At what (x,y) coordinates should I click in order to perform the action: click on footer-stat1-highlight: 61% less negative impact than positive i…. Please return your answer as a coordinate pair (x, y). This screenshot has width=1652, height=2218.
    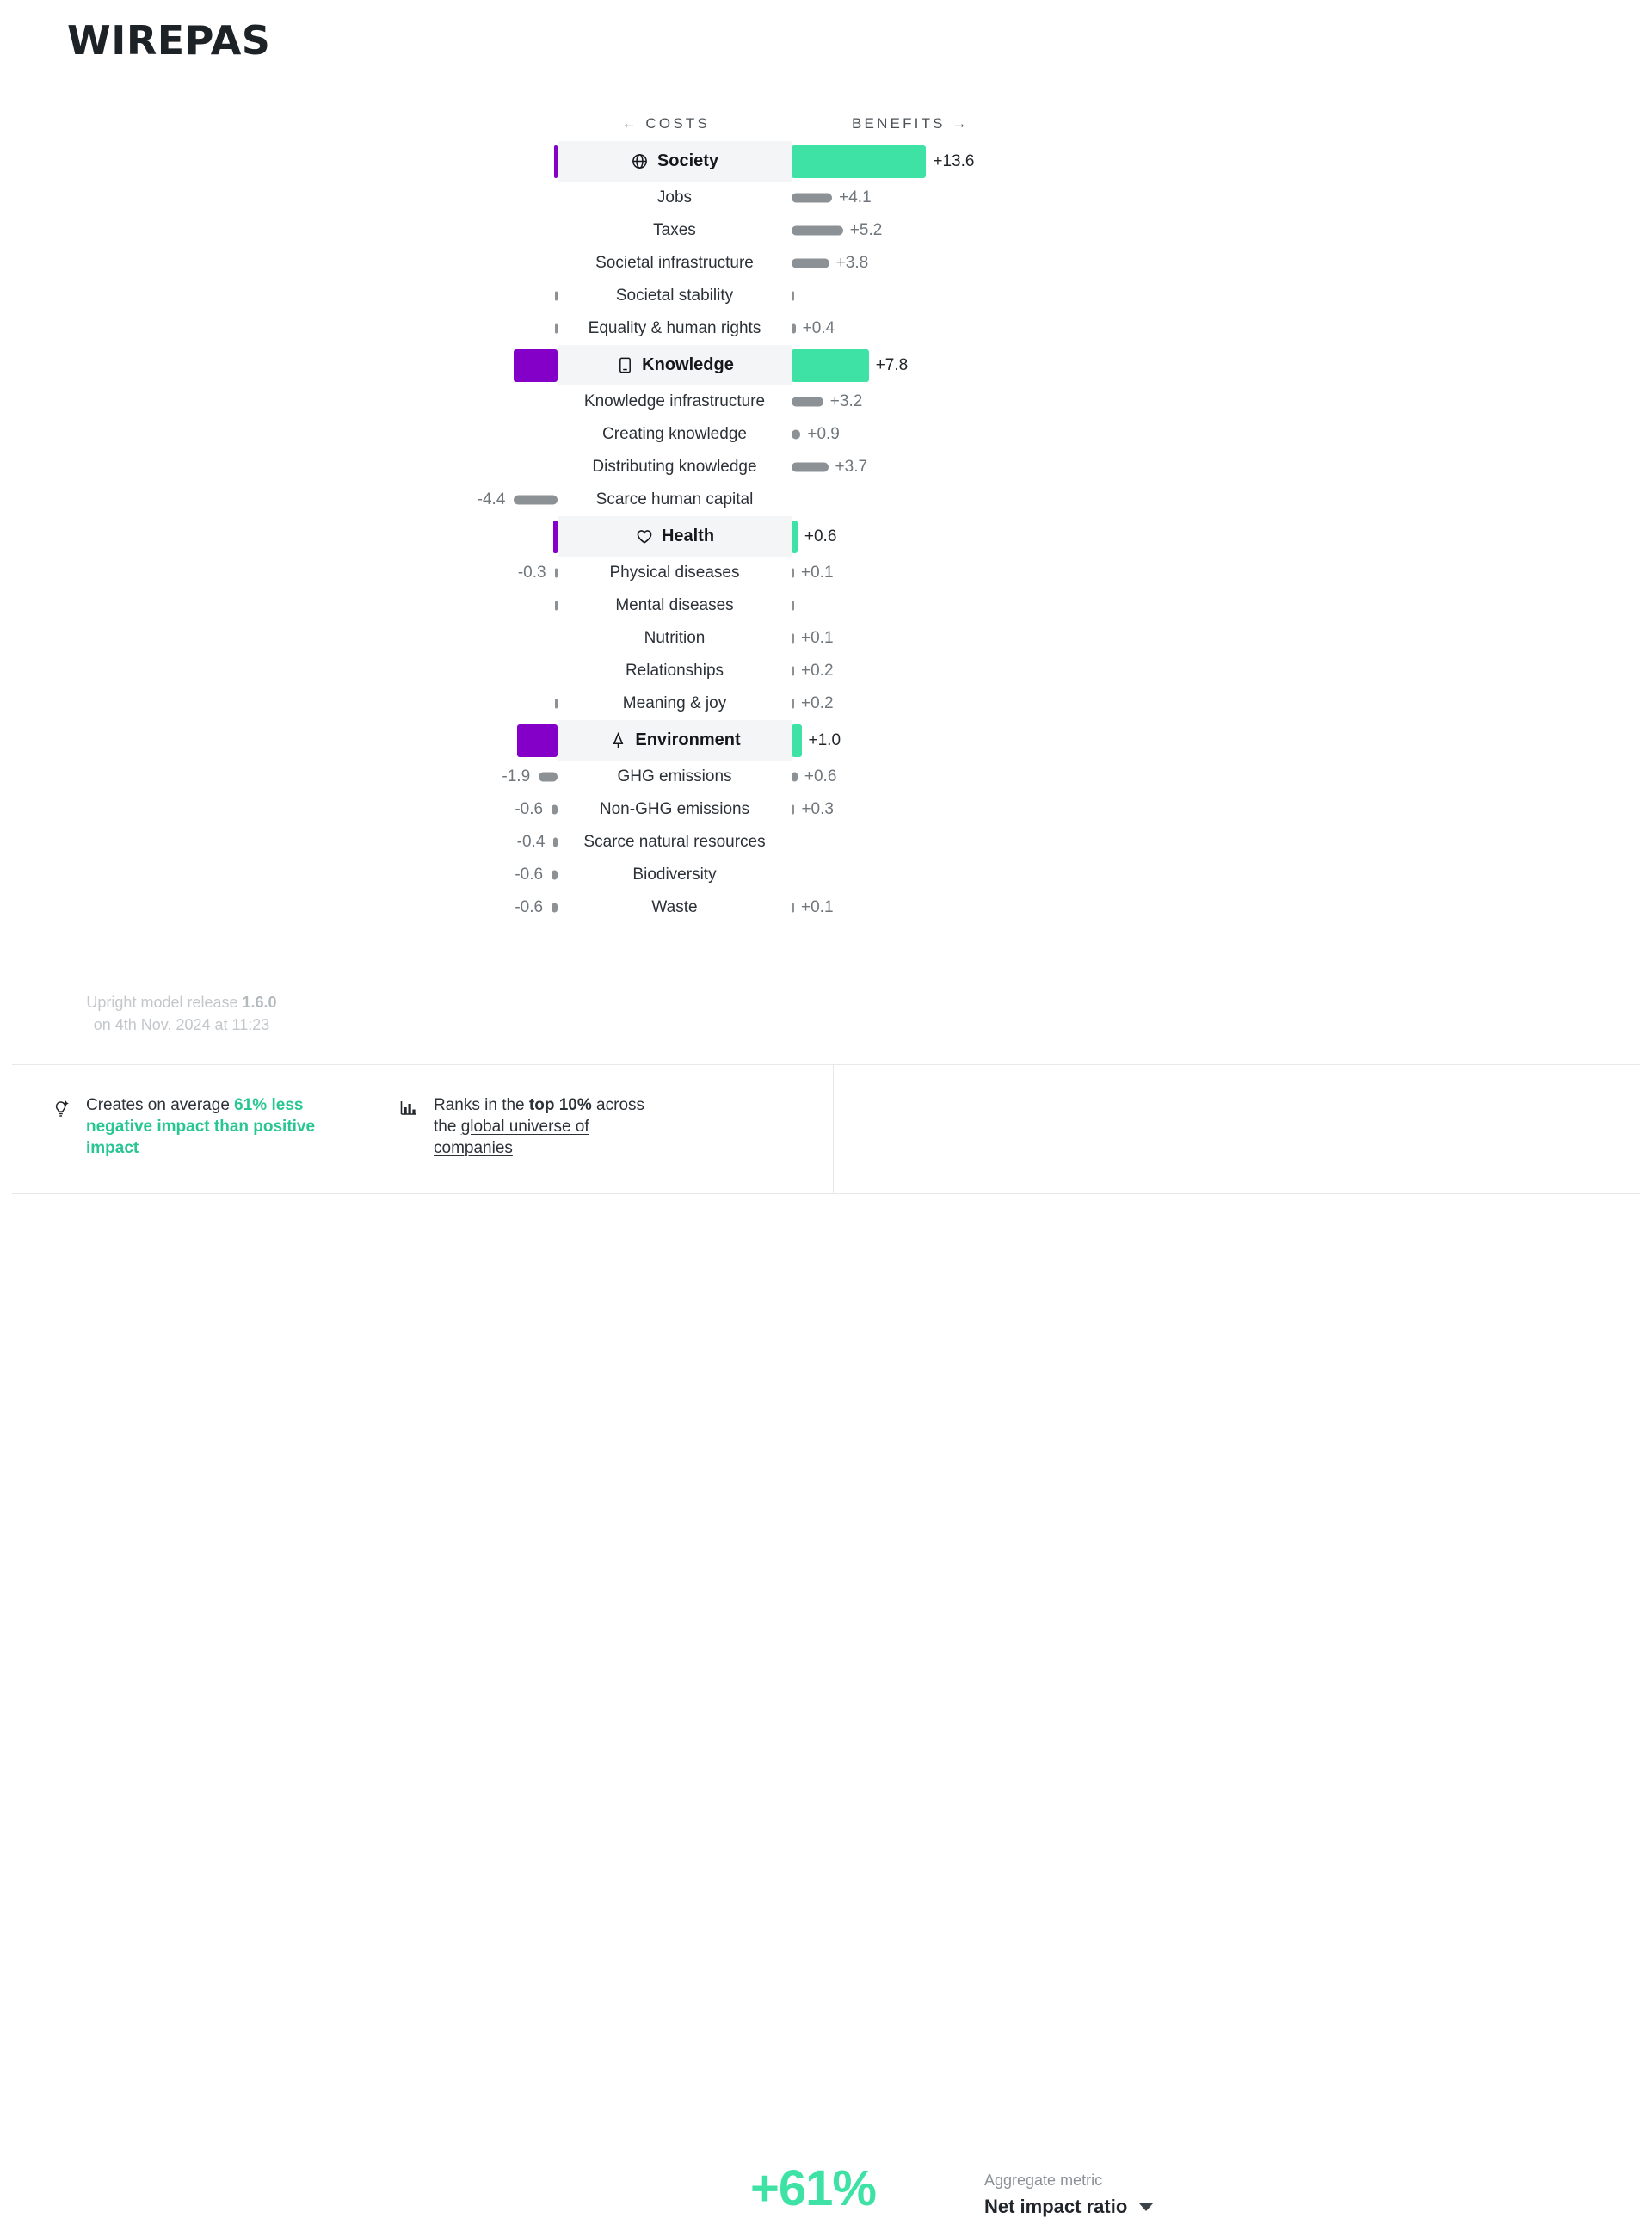
    Looking at the image, I should click on (201, 1126).